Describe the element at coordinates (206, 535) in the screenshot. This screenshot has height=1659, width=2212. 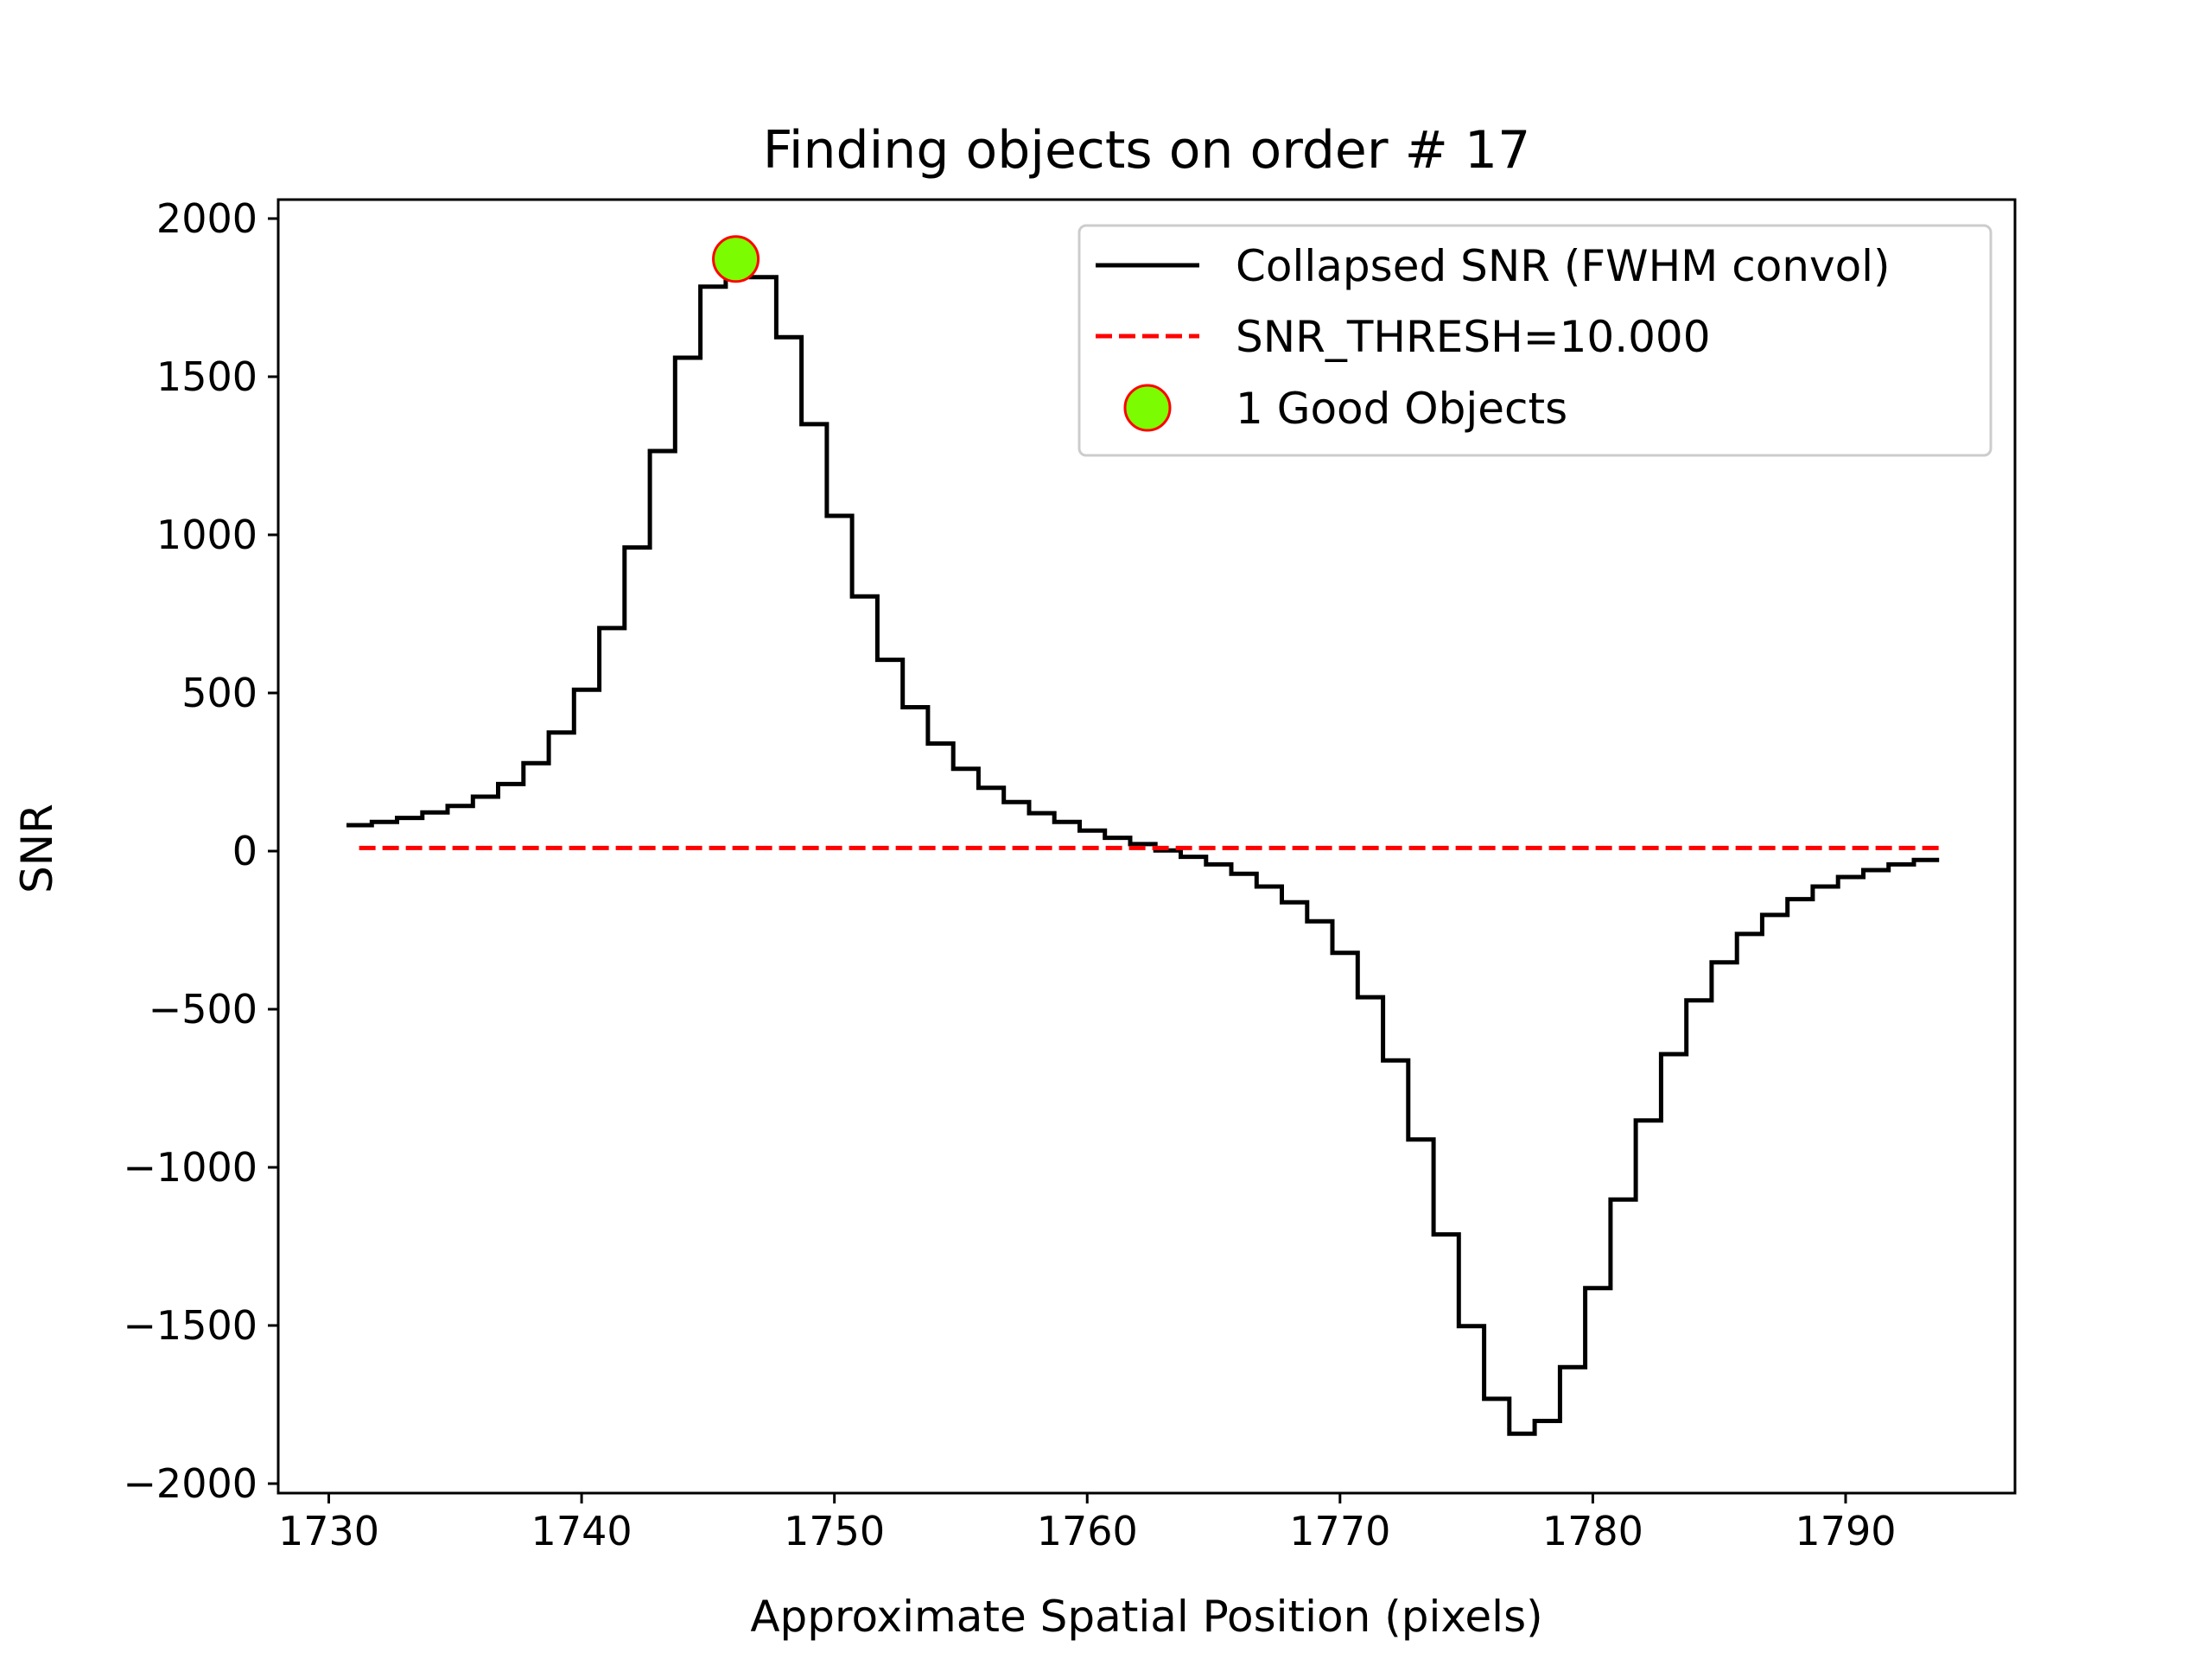
I see `y-tick-label: 1000` at that location.